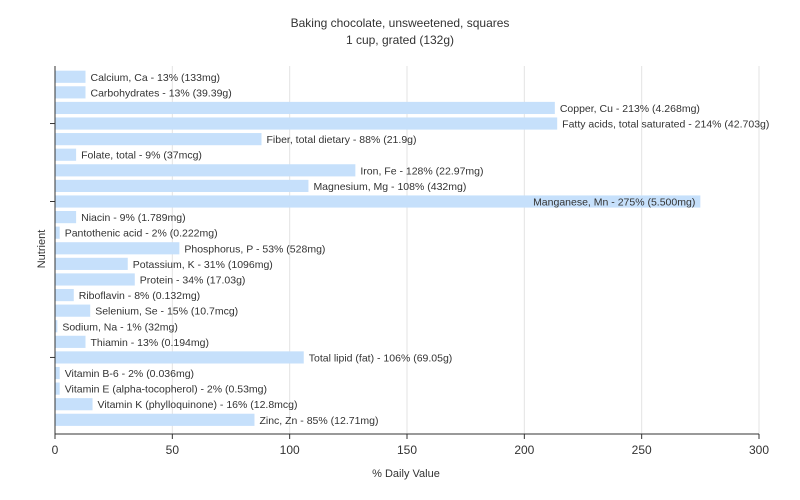 Image resolution: width=800 pixels, height=500 pixels. I want to click on bar-label: Vitamin B-6 - 2% (0.036mg), so click(129, 374).